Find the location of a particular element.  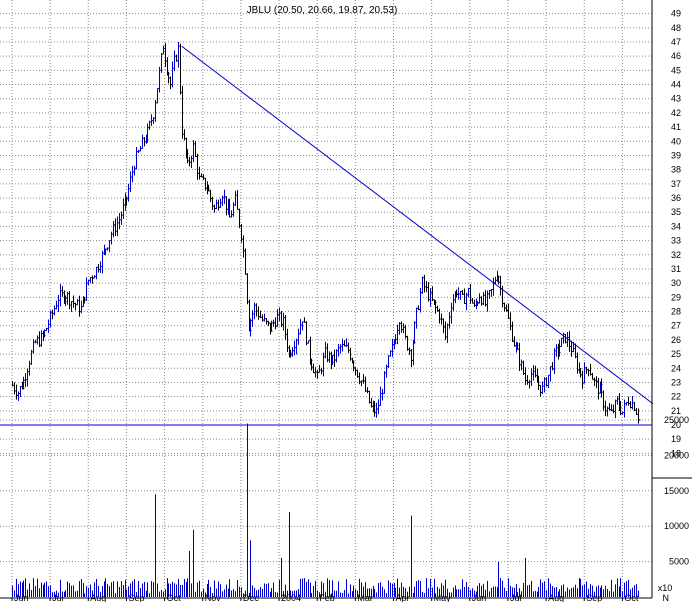

price-tick-label: 32 is located at coordinates (676, 255).